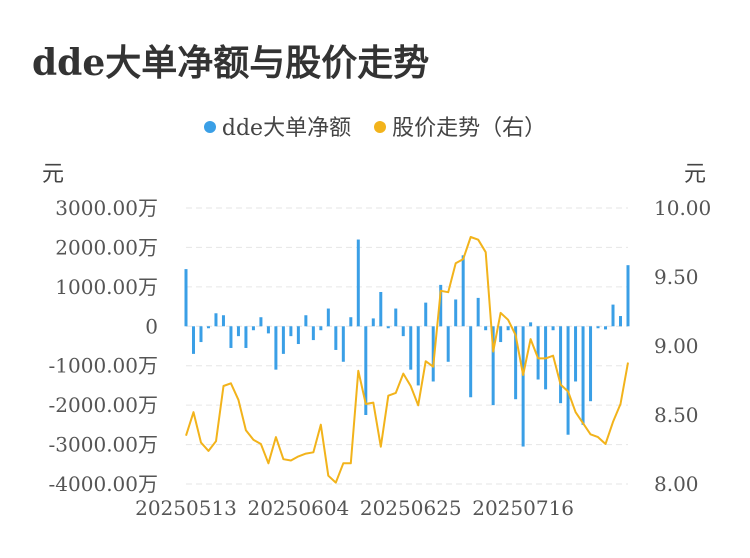  Describe the element at coordinates (103, 405) in the screenshot. I see `left-axis-tick-label: -2000.00万` at that location.